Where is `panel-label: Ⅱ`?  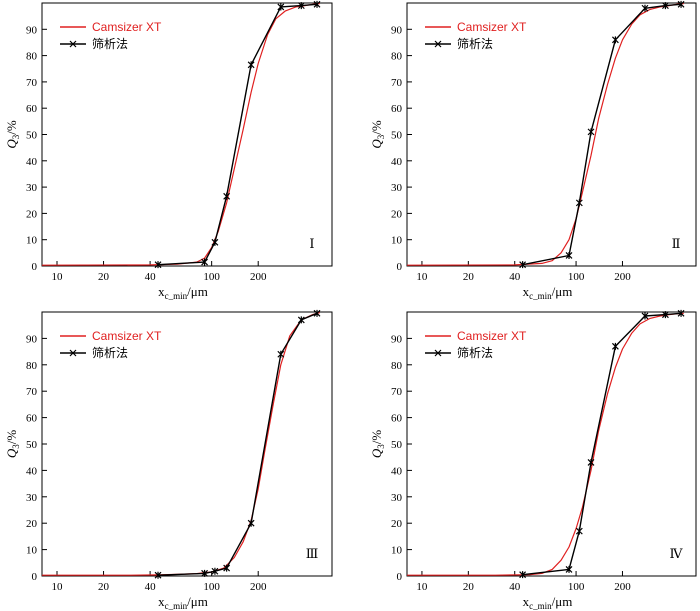
panel-label: Ⅱ is located at coordinates (676, 243).